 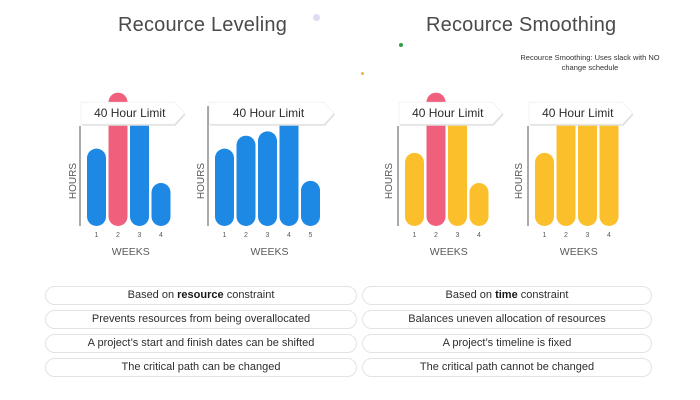 What do you see at coordinates (507, 295) in the screenshot?
I see `comparison-row-right: Based on time constraint` at bounding box center [507, 295].